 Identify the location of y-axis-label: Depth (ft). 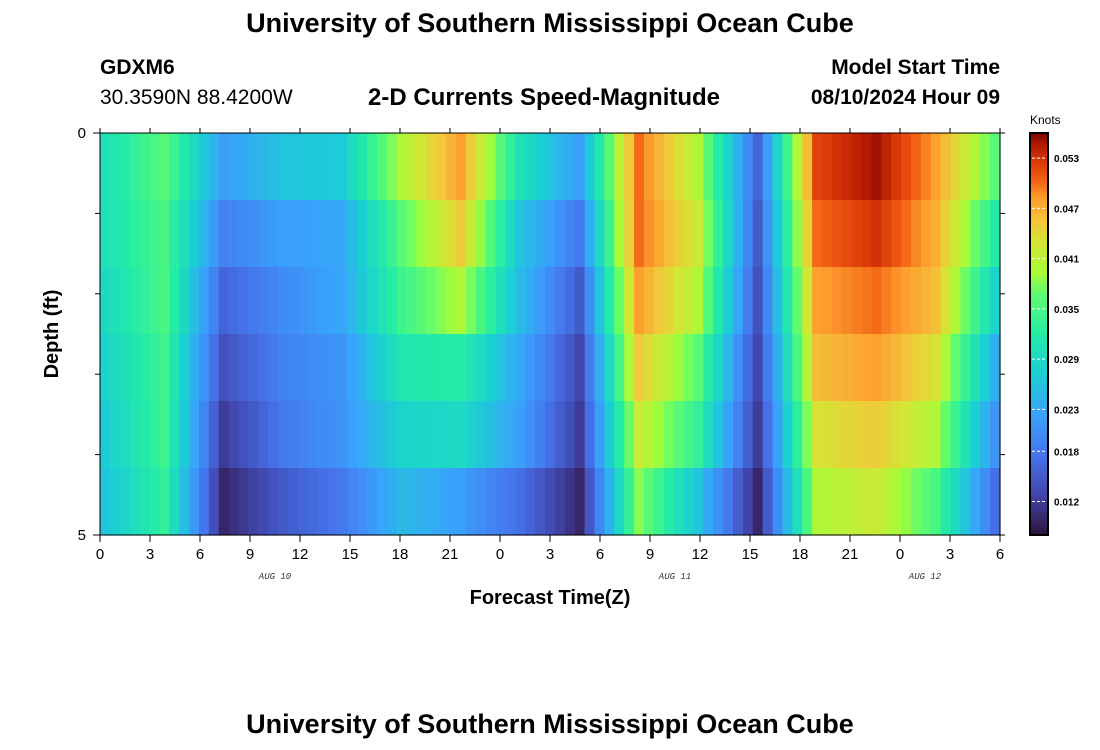
(52, 334).